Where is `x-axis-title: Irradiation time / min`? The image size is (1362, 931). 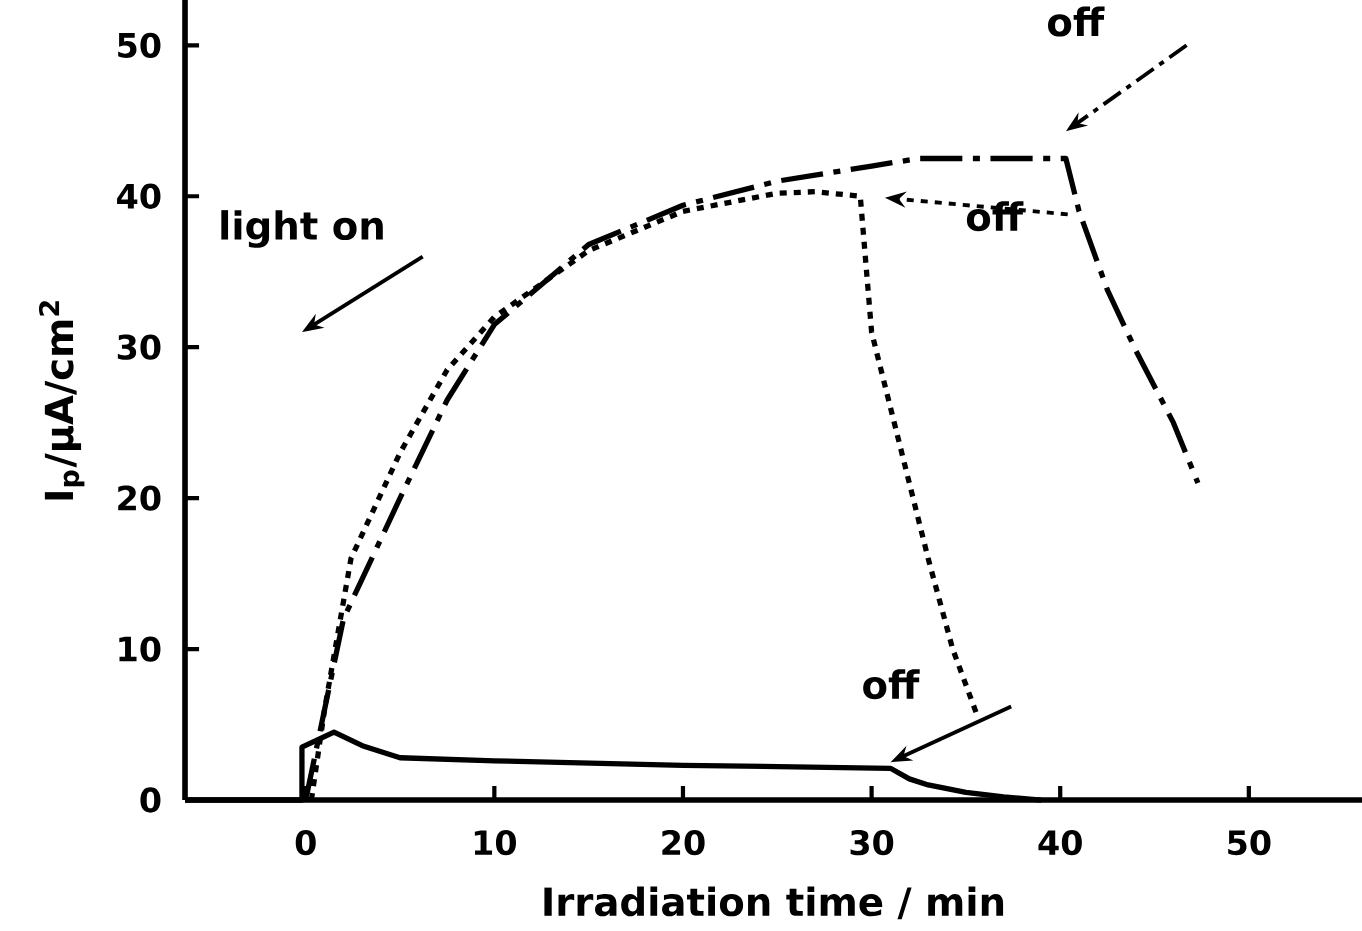
x-axis-title: Irradiation time / min is located at coordinates (774, 903).